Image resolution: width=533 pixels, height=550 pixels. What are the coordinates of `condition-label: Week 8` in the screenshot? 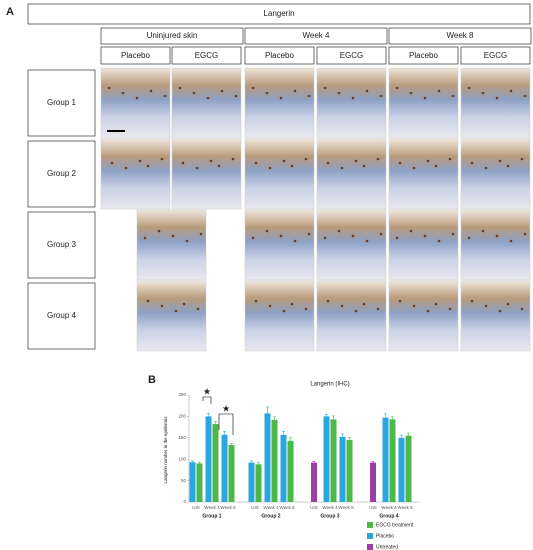 It's located at (461, 35).